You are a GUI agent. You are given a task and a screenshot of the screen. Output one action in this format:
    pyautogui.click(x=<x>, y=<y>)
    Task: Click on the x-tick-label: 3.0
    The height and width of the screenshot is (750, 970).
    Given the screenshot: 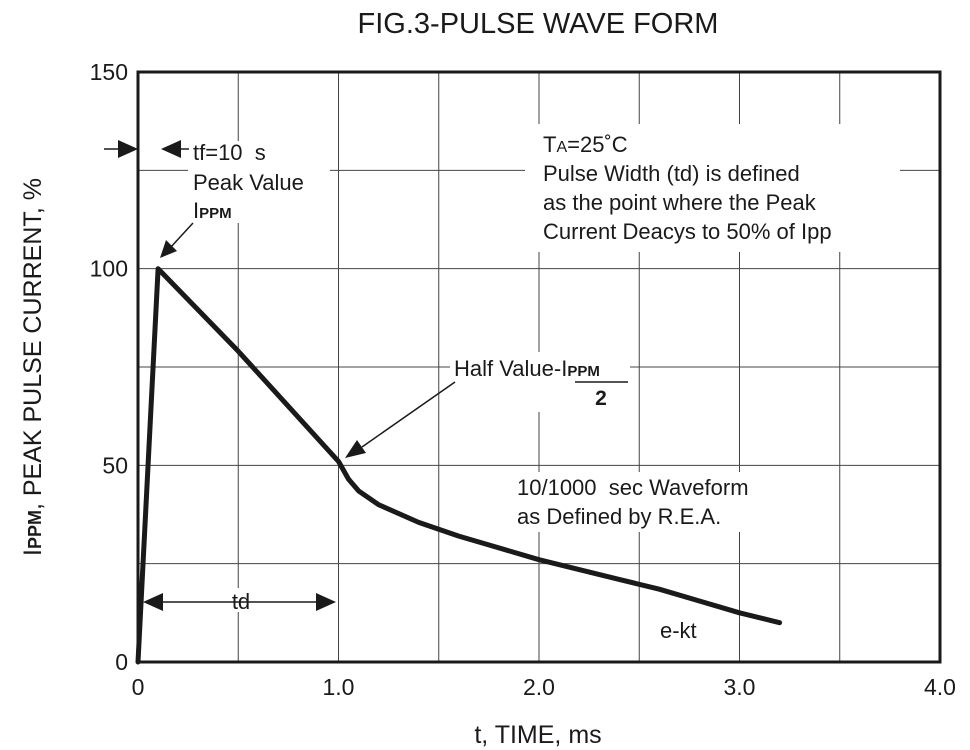 What is the action you would take?
    pyautogui.click(x=740, y=687)
    